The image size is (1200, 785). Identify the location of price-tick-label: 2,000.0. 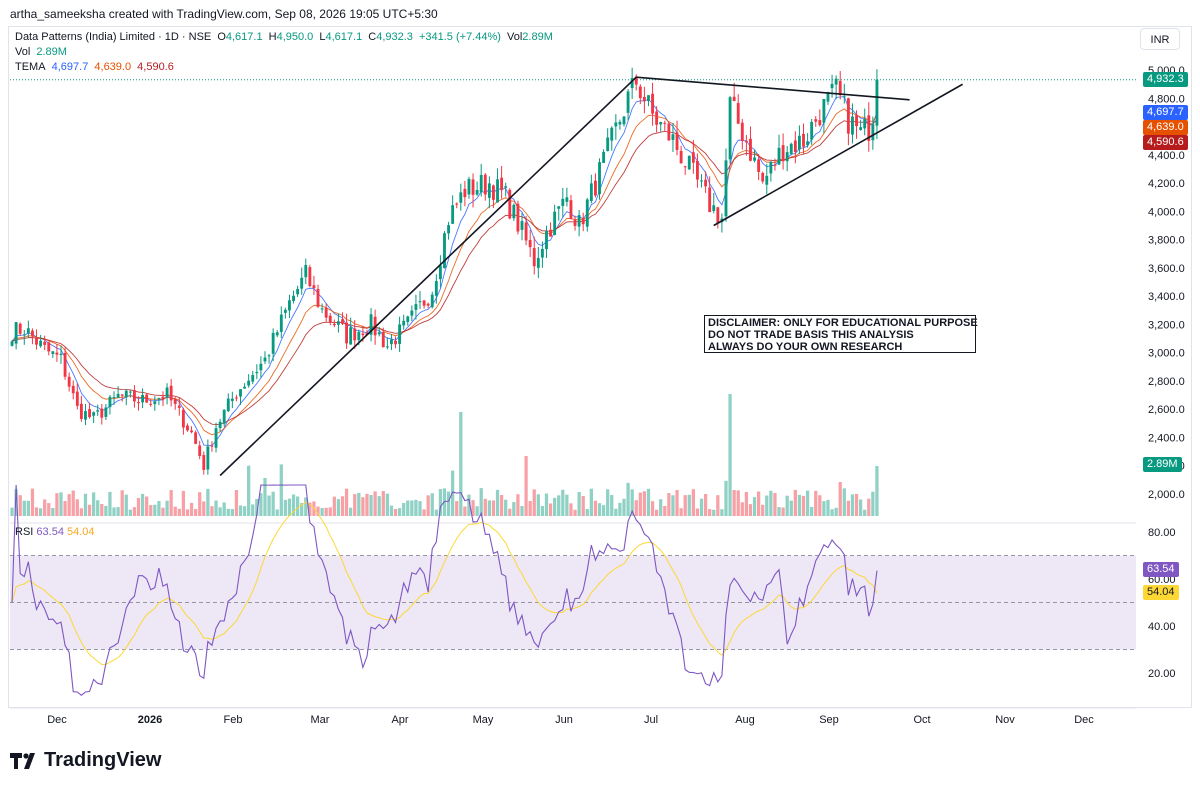
(1166, 495).